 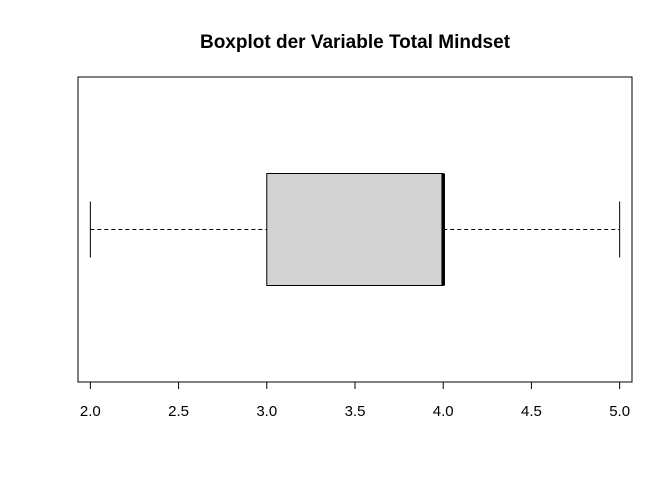 I want to click on x-tick-label: 2.0, so click(x=90, y=411).